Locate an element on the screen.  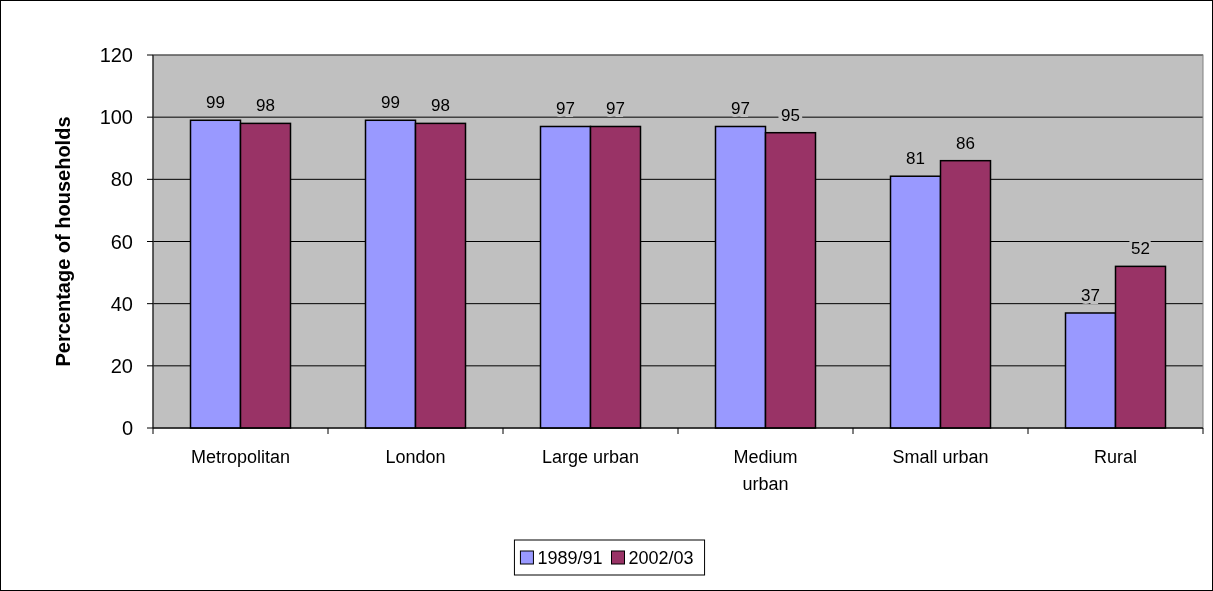
y-tick-label: 100 is located at coordinates (116, 117).